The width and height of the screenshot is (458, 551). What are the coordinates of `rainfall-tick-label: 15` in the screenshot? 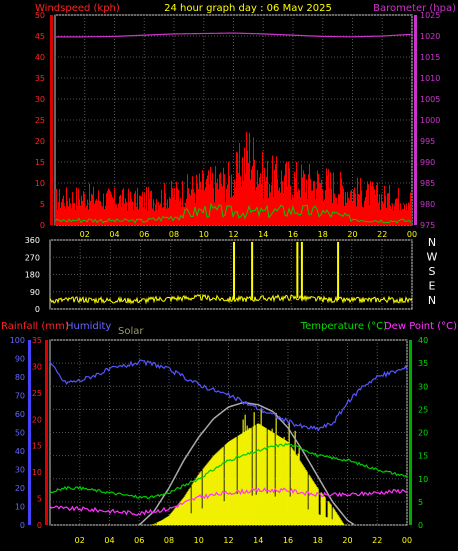 It's located at (37, 446).